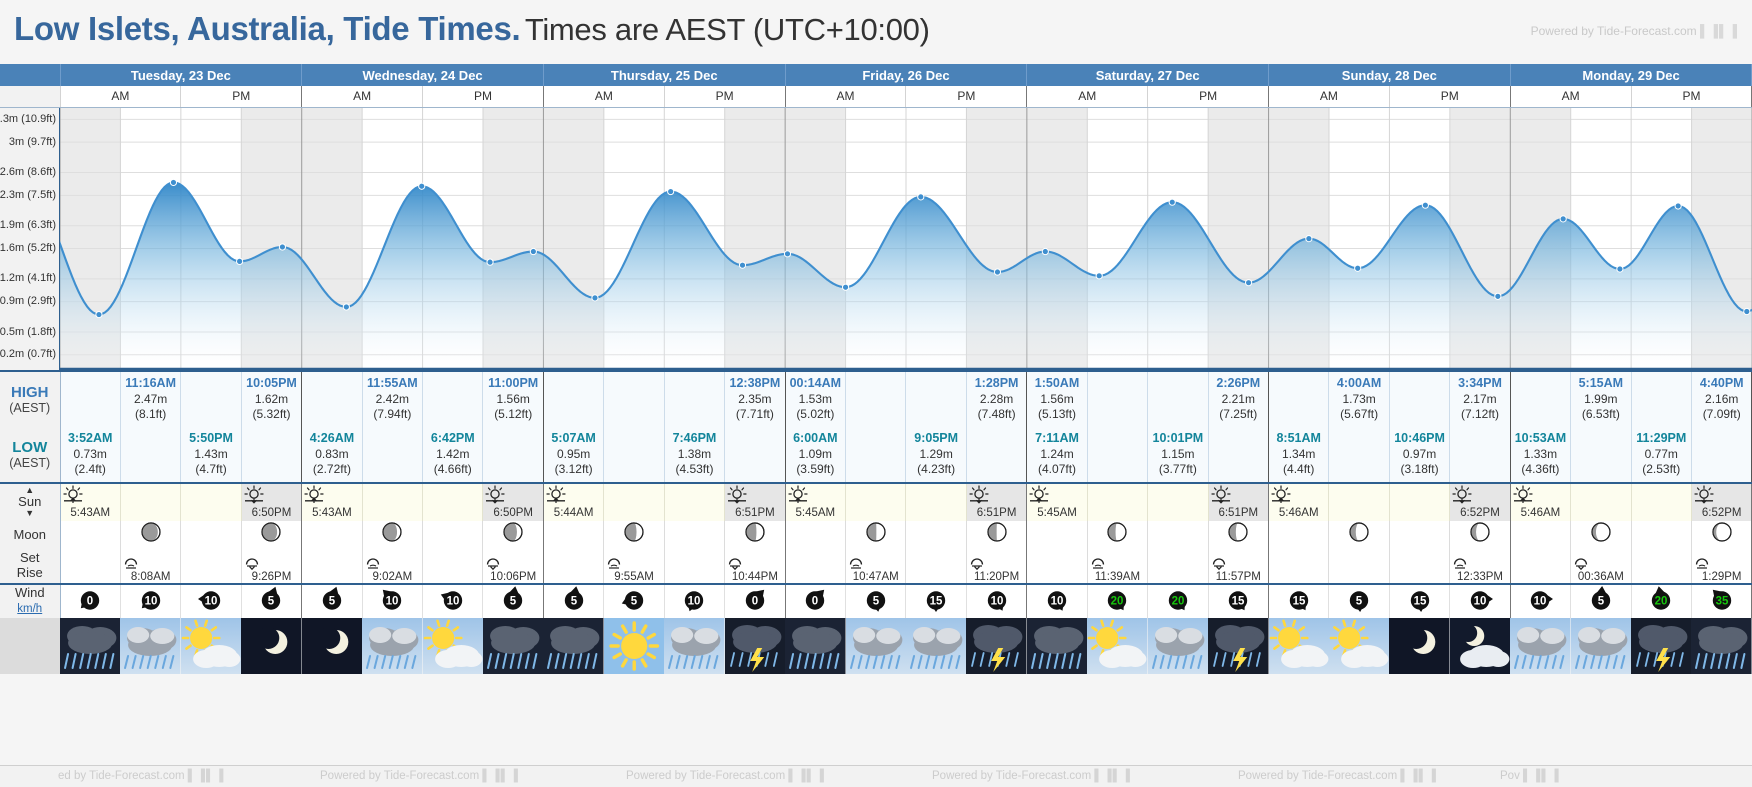 The height and width of the screenshot is (787, 1752). Describe the element at coordinates (1299, 501) in the screenshot. I see `sun-rise-entry: 5:46AM` at that location.